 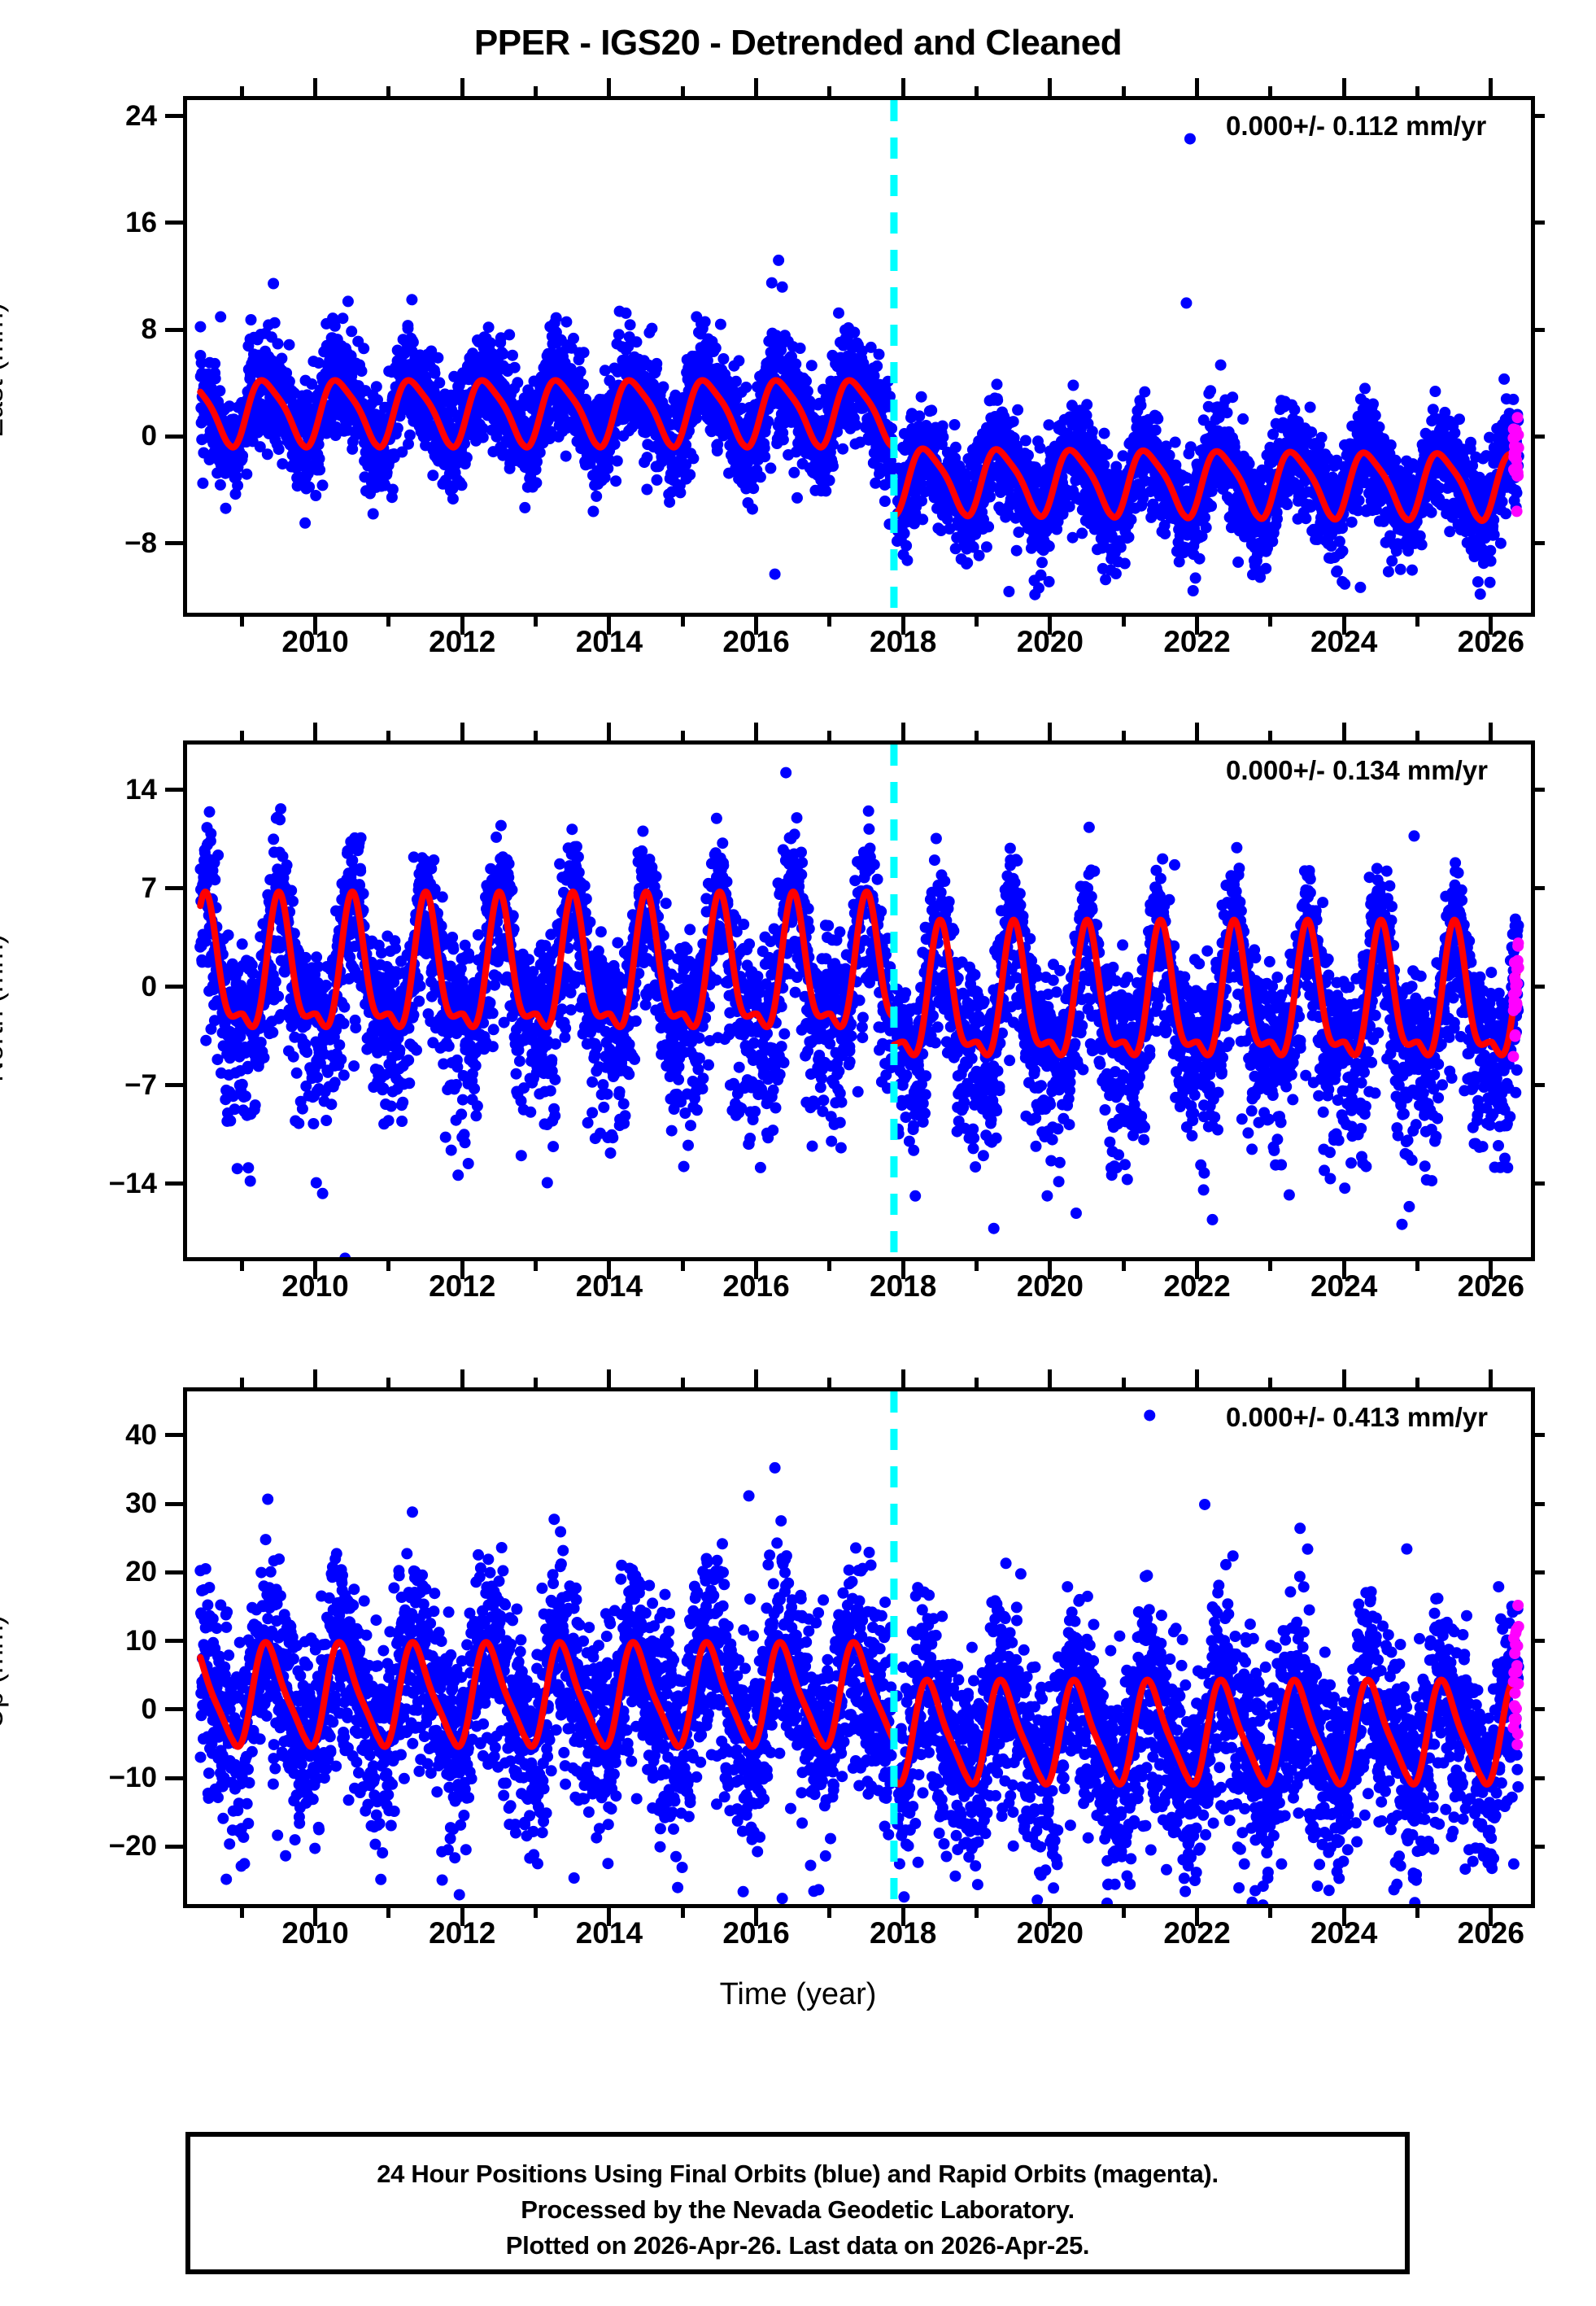 What do you see at coordinates (1197, 1270) in the screenshot?
I see `x-tick-north-2022-bottom` at bounding box center [1197, 1270].